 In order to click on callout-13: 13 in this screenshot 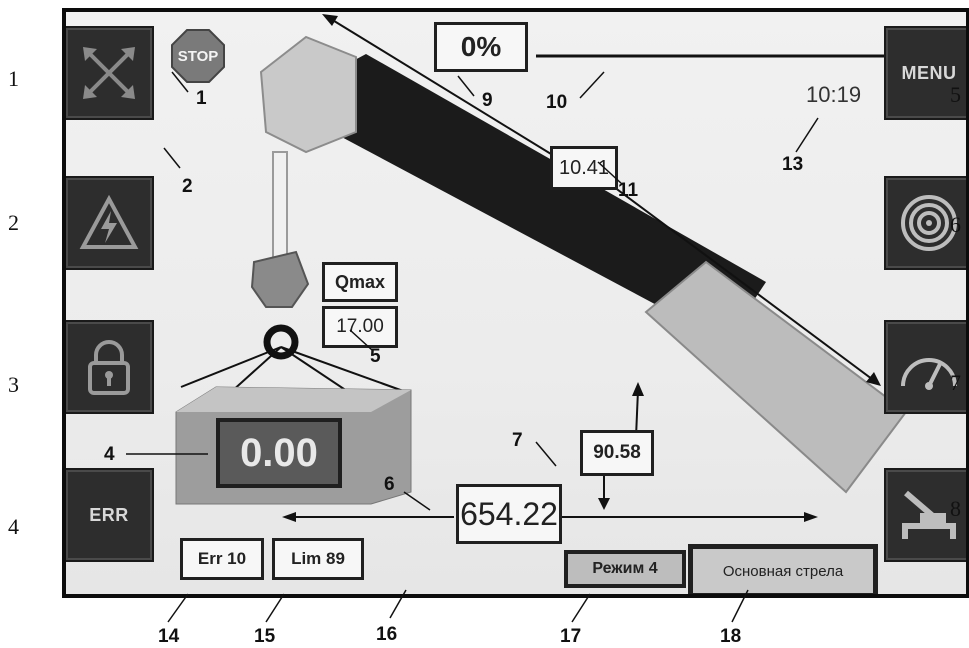, I will do `click(793, 164)`.